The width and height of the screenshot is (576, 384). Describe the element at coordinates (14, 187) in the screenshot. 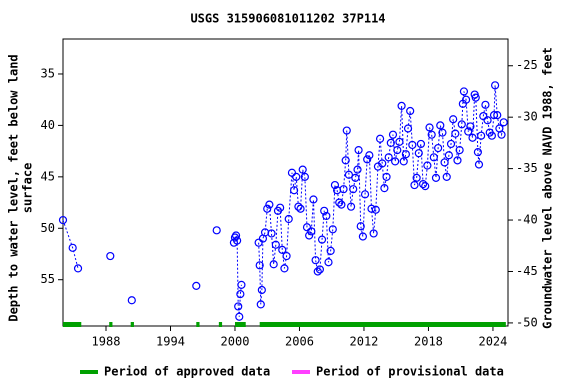

I see `y-axis-label: Depth to water level, feet below land` at that location.